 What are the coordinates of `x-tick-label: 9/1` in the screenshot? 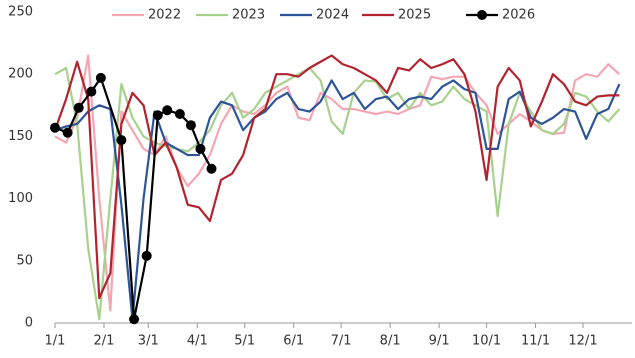 It's located at (439, 341).